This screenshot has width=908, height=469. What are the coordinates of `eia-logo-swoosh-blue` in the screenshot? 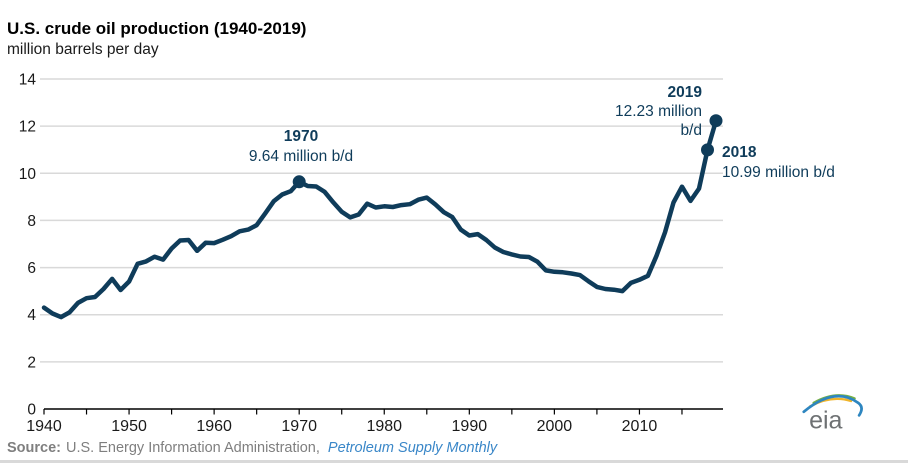 It's located at (832, 405).